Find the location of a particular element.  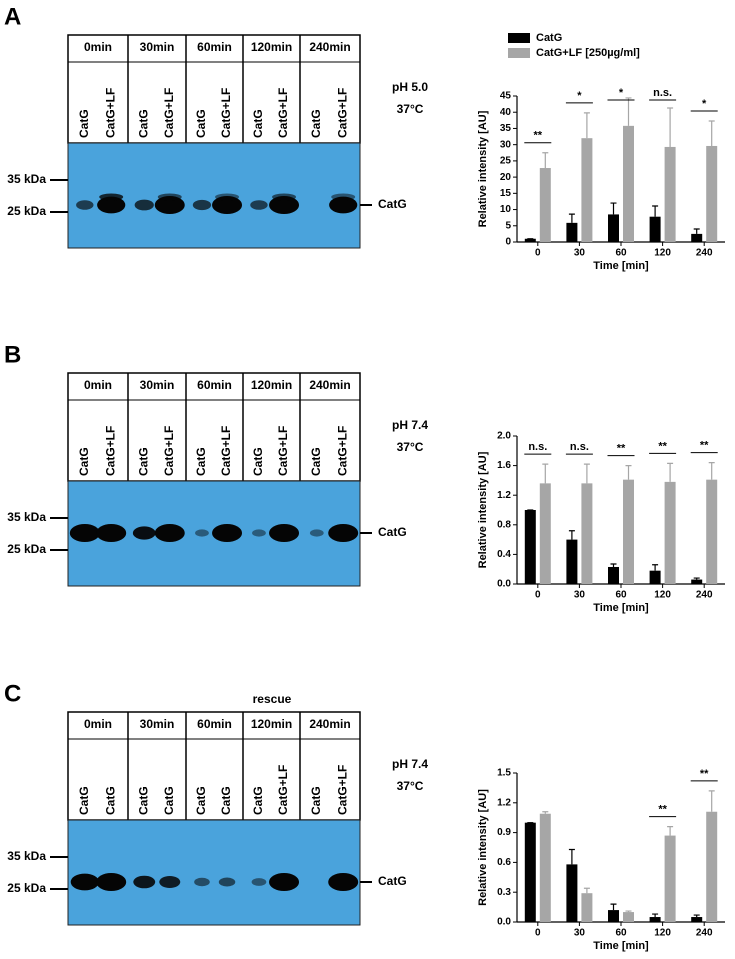

x-tick-label: 0 is located at coordinates (538, 933).